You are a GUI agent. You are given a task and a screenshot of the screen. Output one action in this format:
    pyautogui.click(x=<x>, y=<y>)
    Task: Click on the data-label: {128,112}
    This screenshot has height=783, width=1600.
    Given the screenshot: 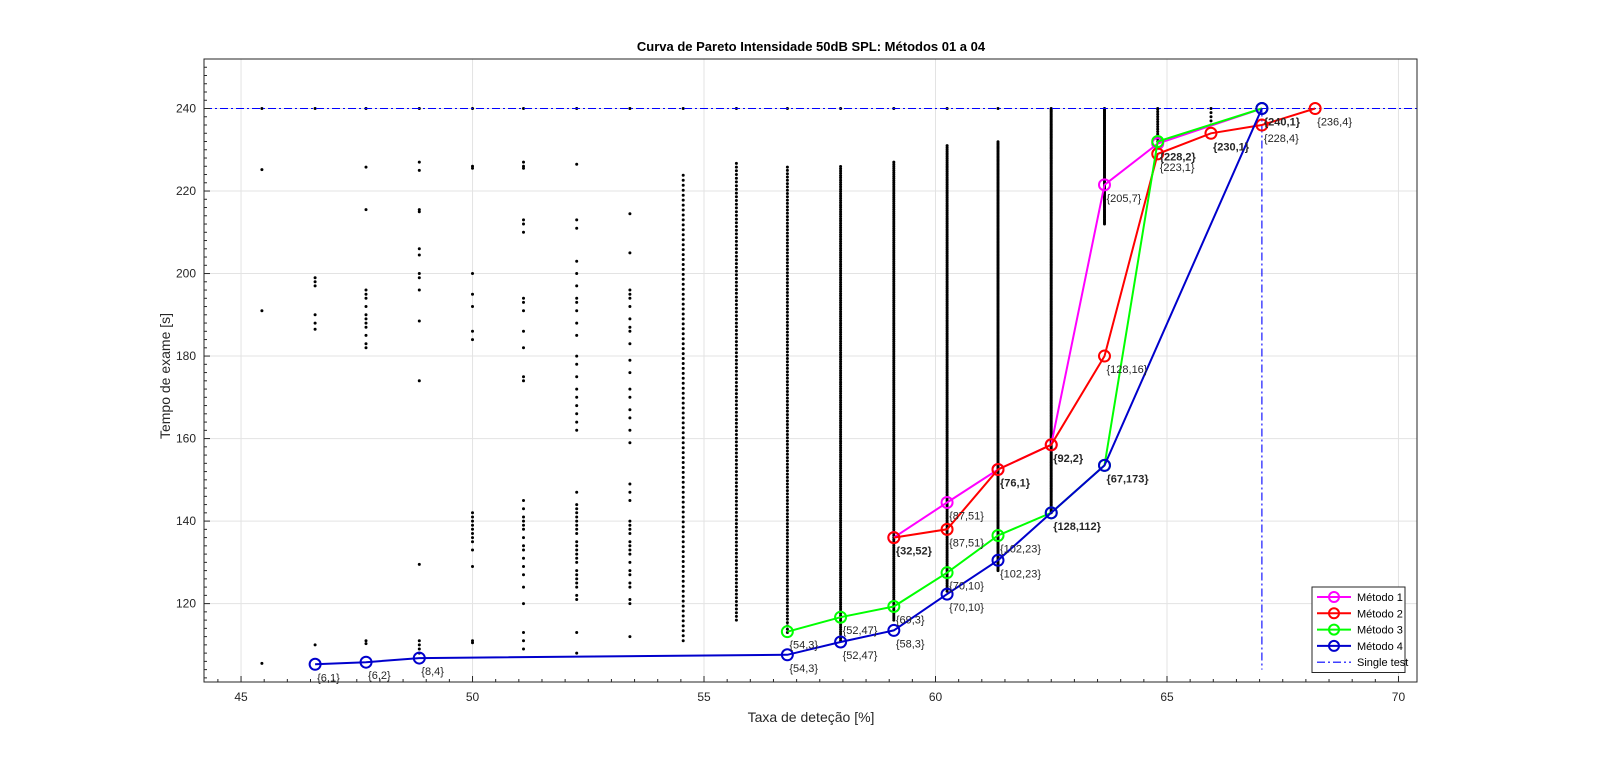 What is the action you would take?
    pyautogui.click(x=1077, y=527)
    